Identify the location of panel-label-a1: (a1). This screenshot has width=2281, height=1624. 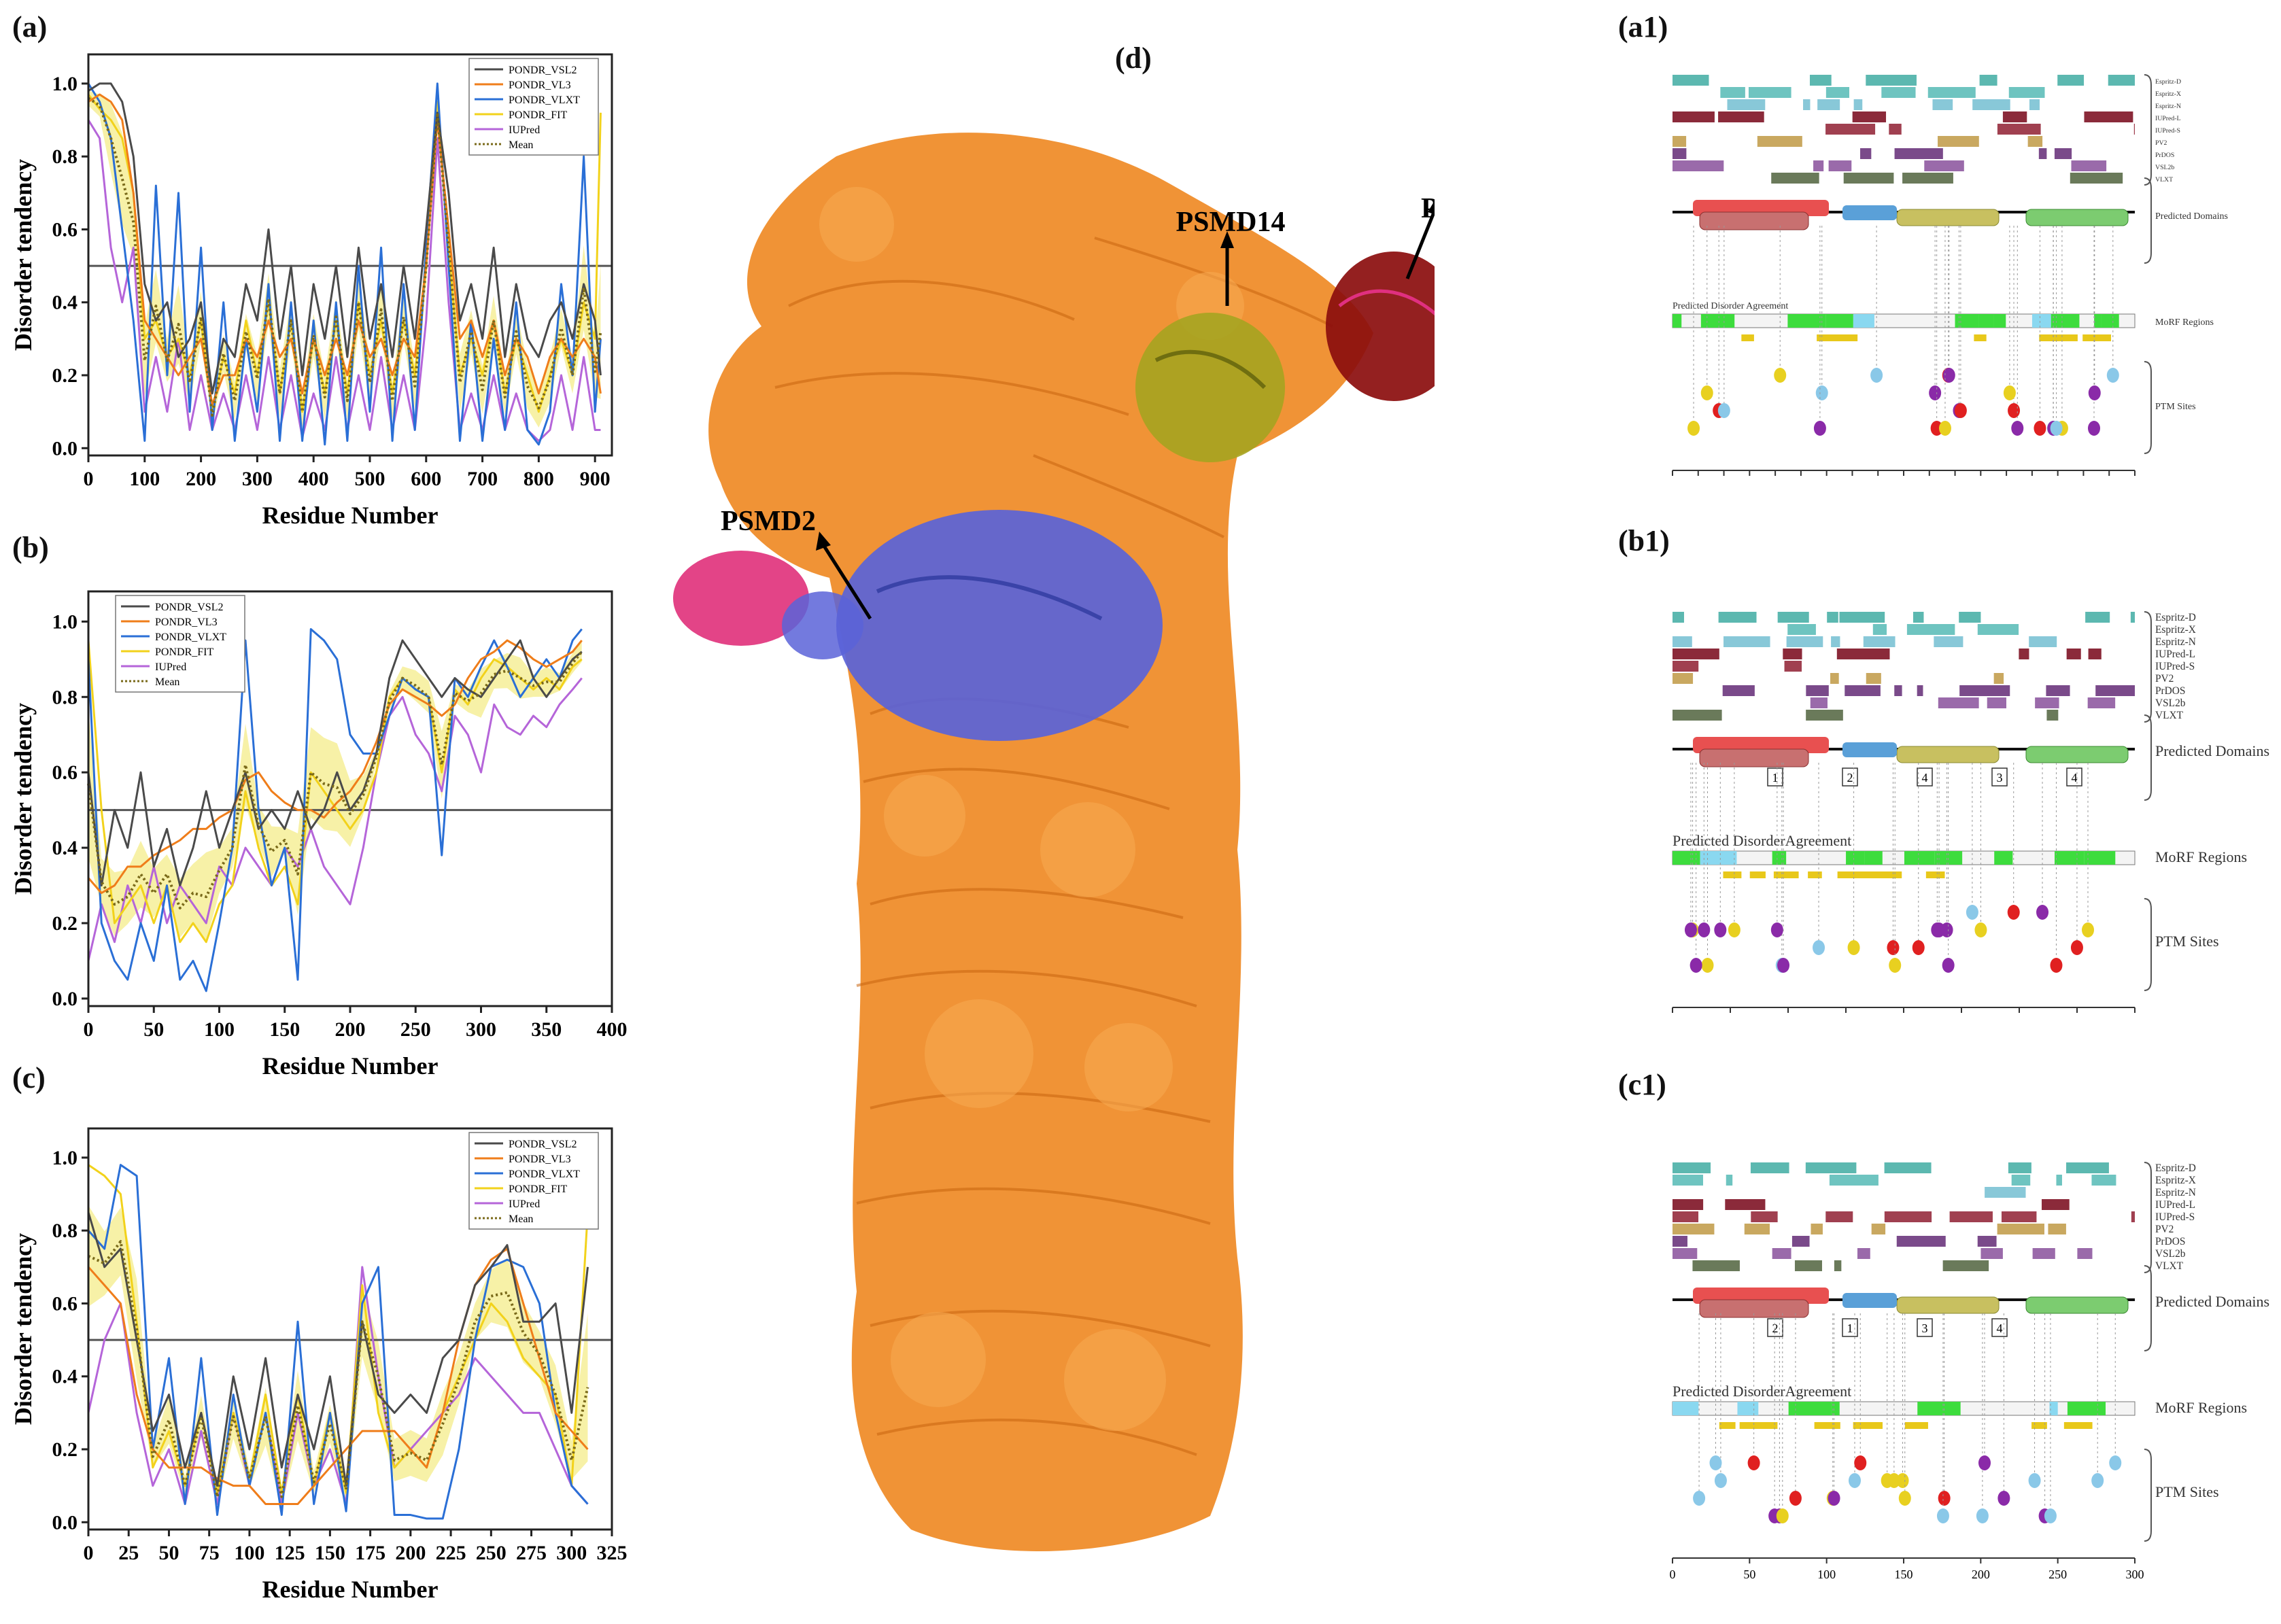
(1643, 27).